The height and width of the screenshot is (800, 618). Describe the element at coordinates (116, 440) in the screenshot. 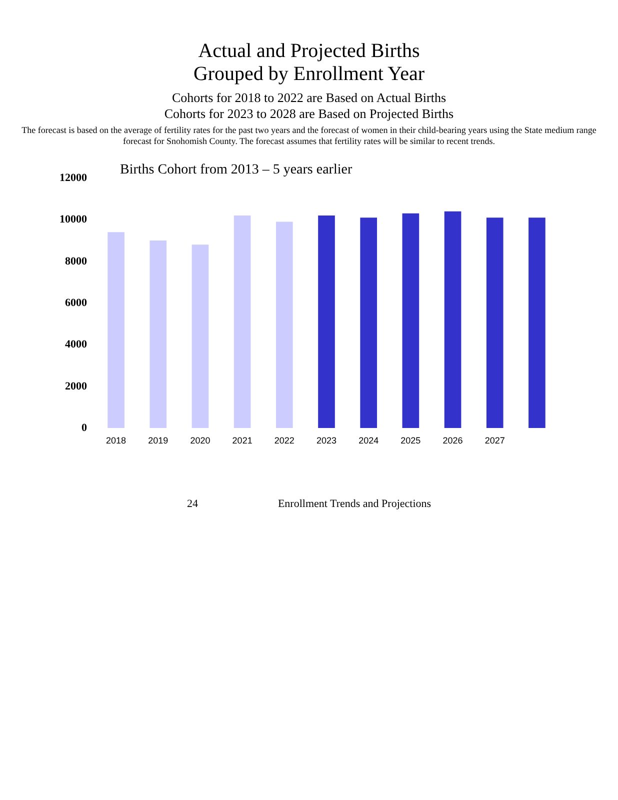

I see `x-tick-label: 2018` at that location.